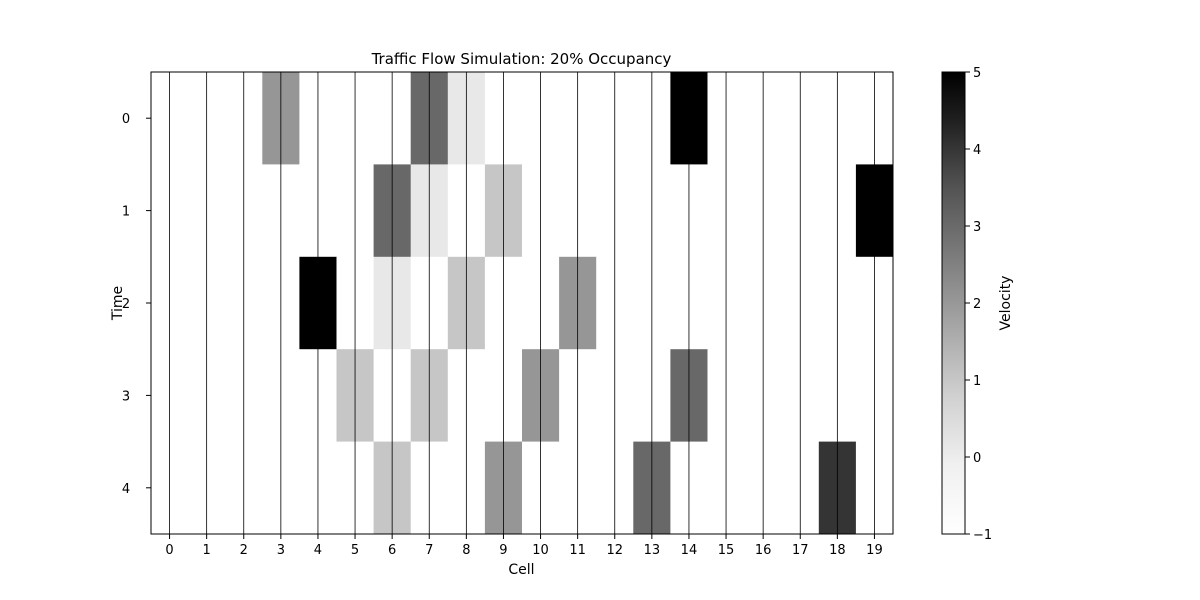 This screenshot has width=1200, height=600. I want to click on x-tick-label: 13, so click(652, 550).